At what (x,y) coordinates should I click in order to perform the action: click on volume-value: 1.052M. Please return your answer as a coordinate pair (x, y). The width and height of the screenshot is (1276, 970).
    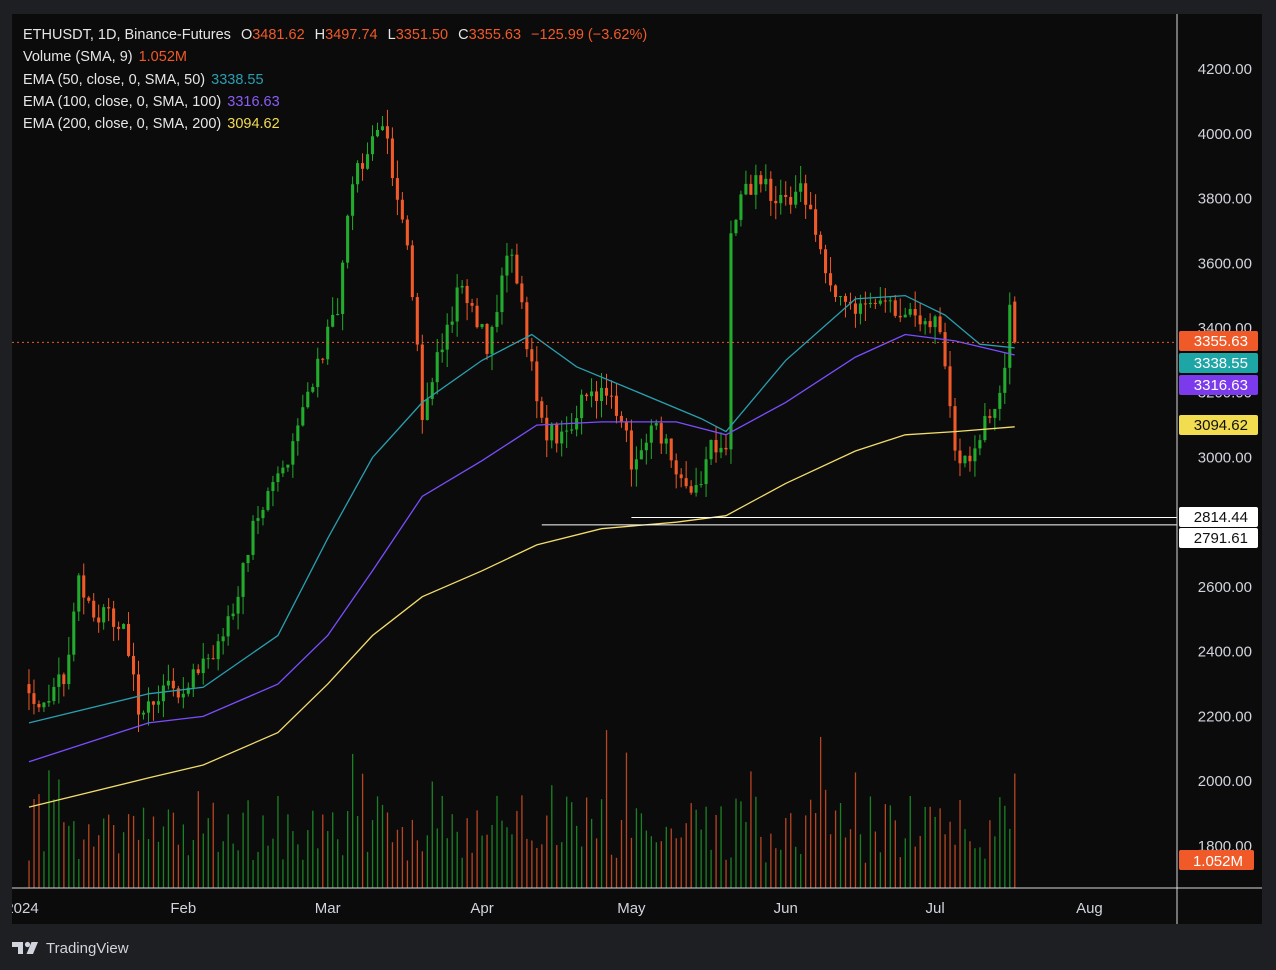
    Looking at the image, I should click on (162, 57).